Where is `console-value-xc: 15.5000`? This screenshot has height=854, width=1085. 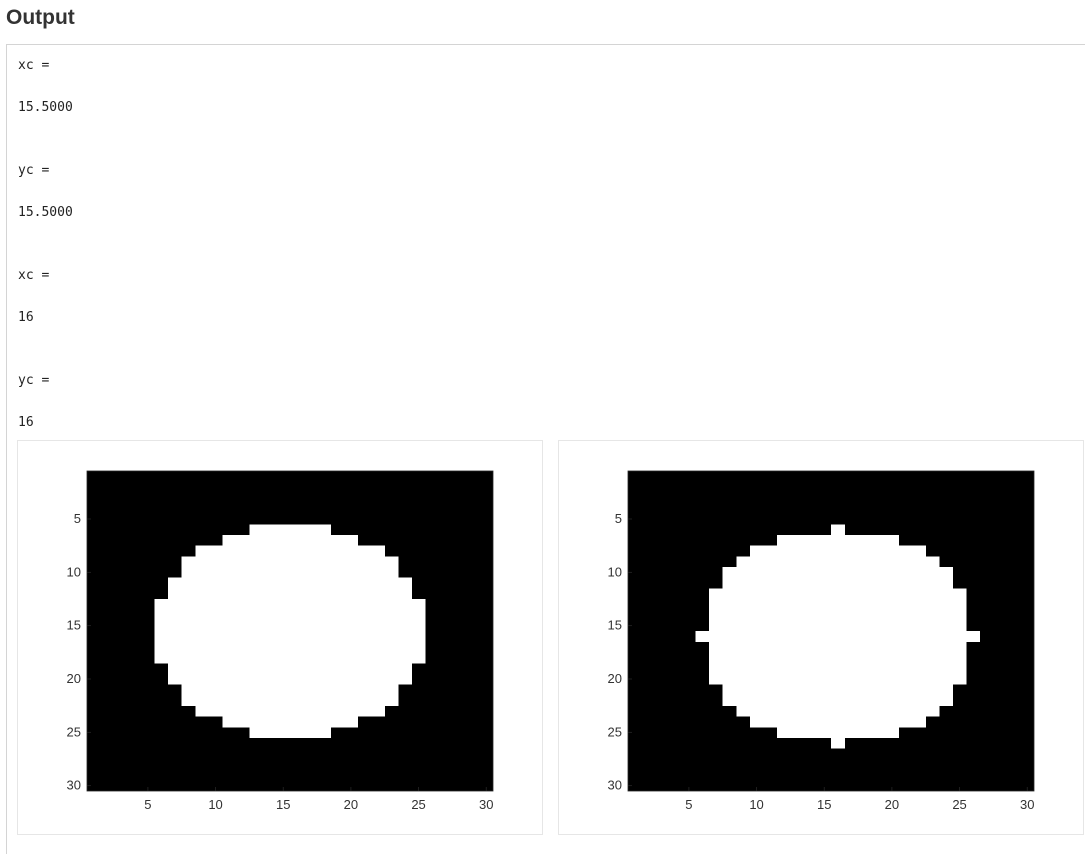 console-value-xc: 15.5000 is located at coordinates (45, 107).